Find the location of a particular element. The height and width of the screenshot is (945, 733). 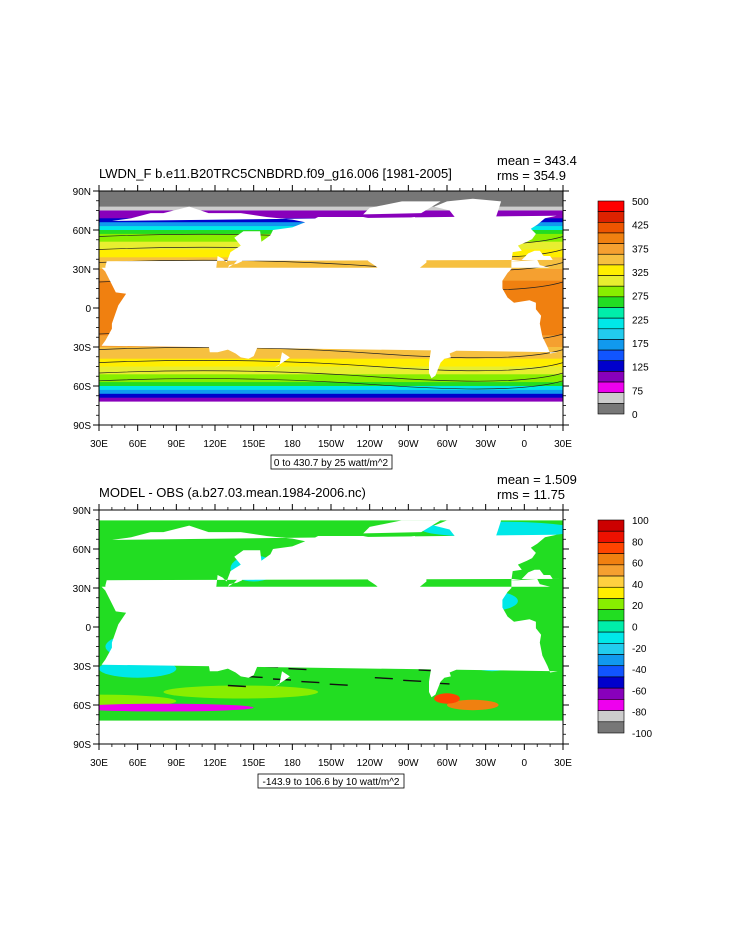

lat-label: 30N is located at coordinates (82, 270).